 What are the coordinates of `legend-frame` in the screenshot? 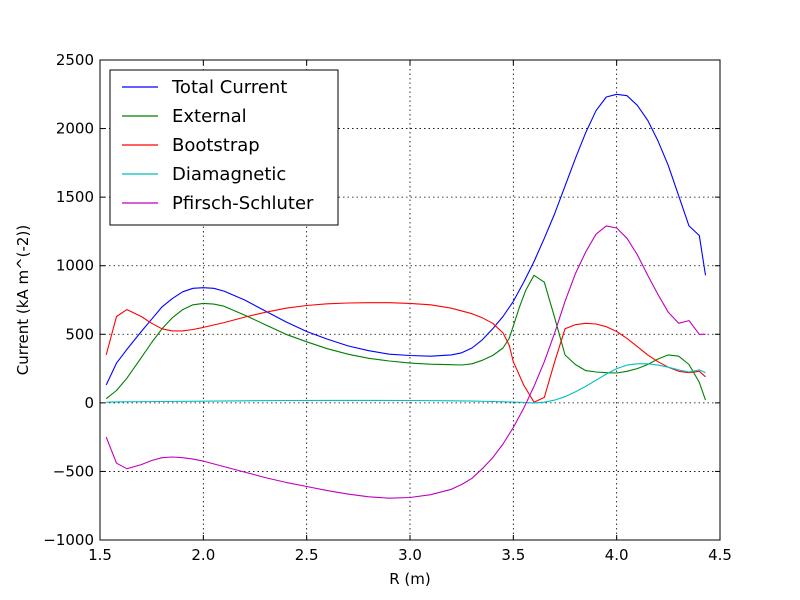 It's located at (224, 147).